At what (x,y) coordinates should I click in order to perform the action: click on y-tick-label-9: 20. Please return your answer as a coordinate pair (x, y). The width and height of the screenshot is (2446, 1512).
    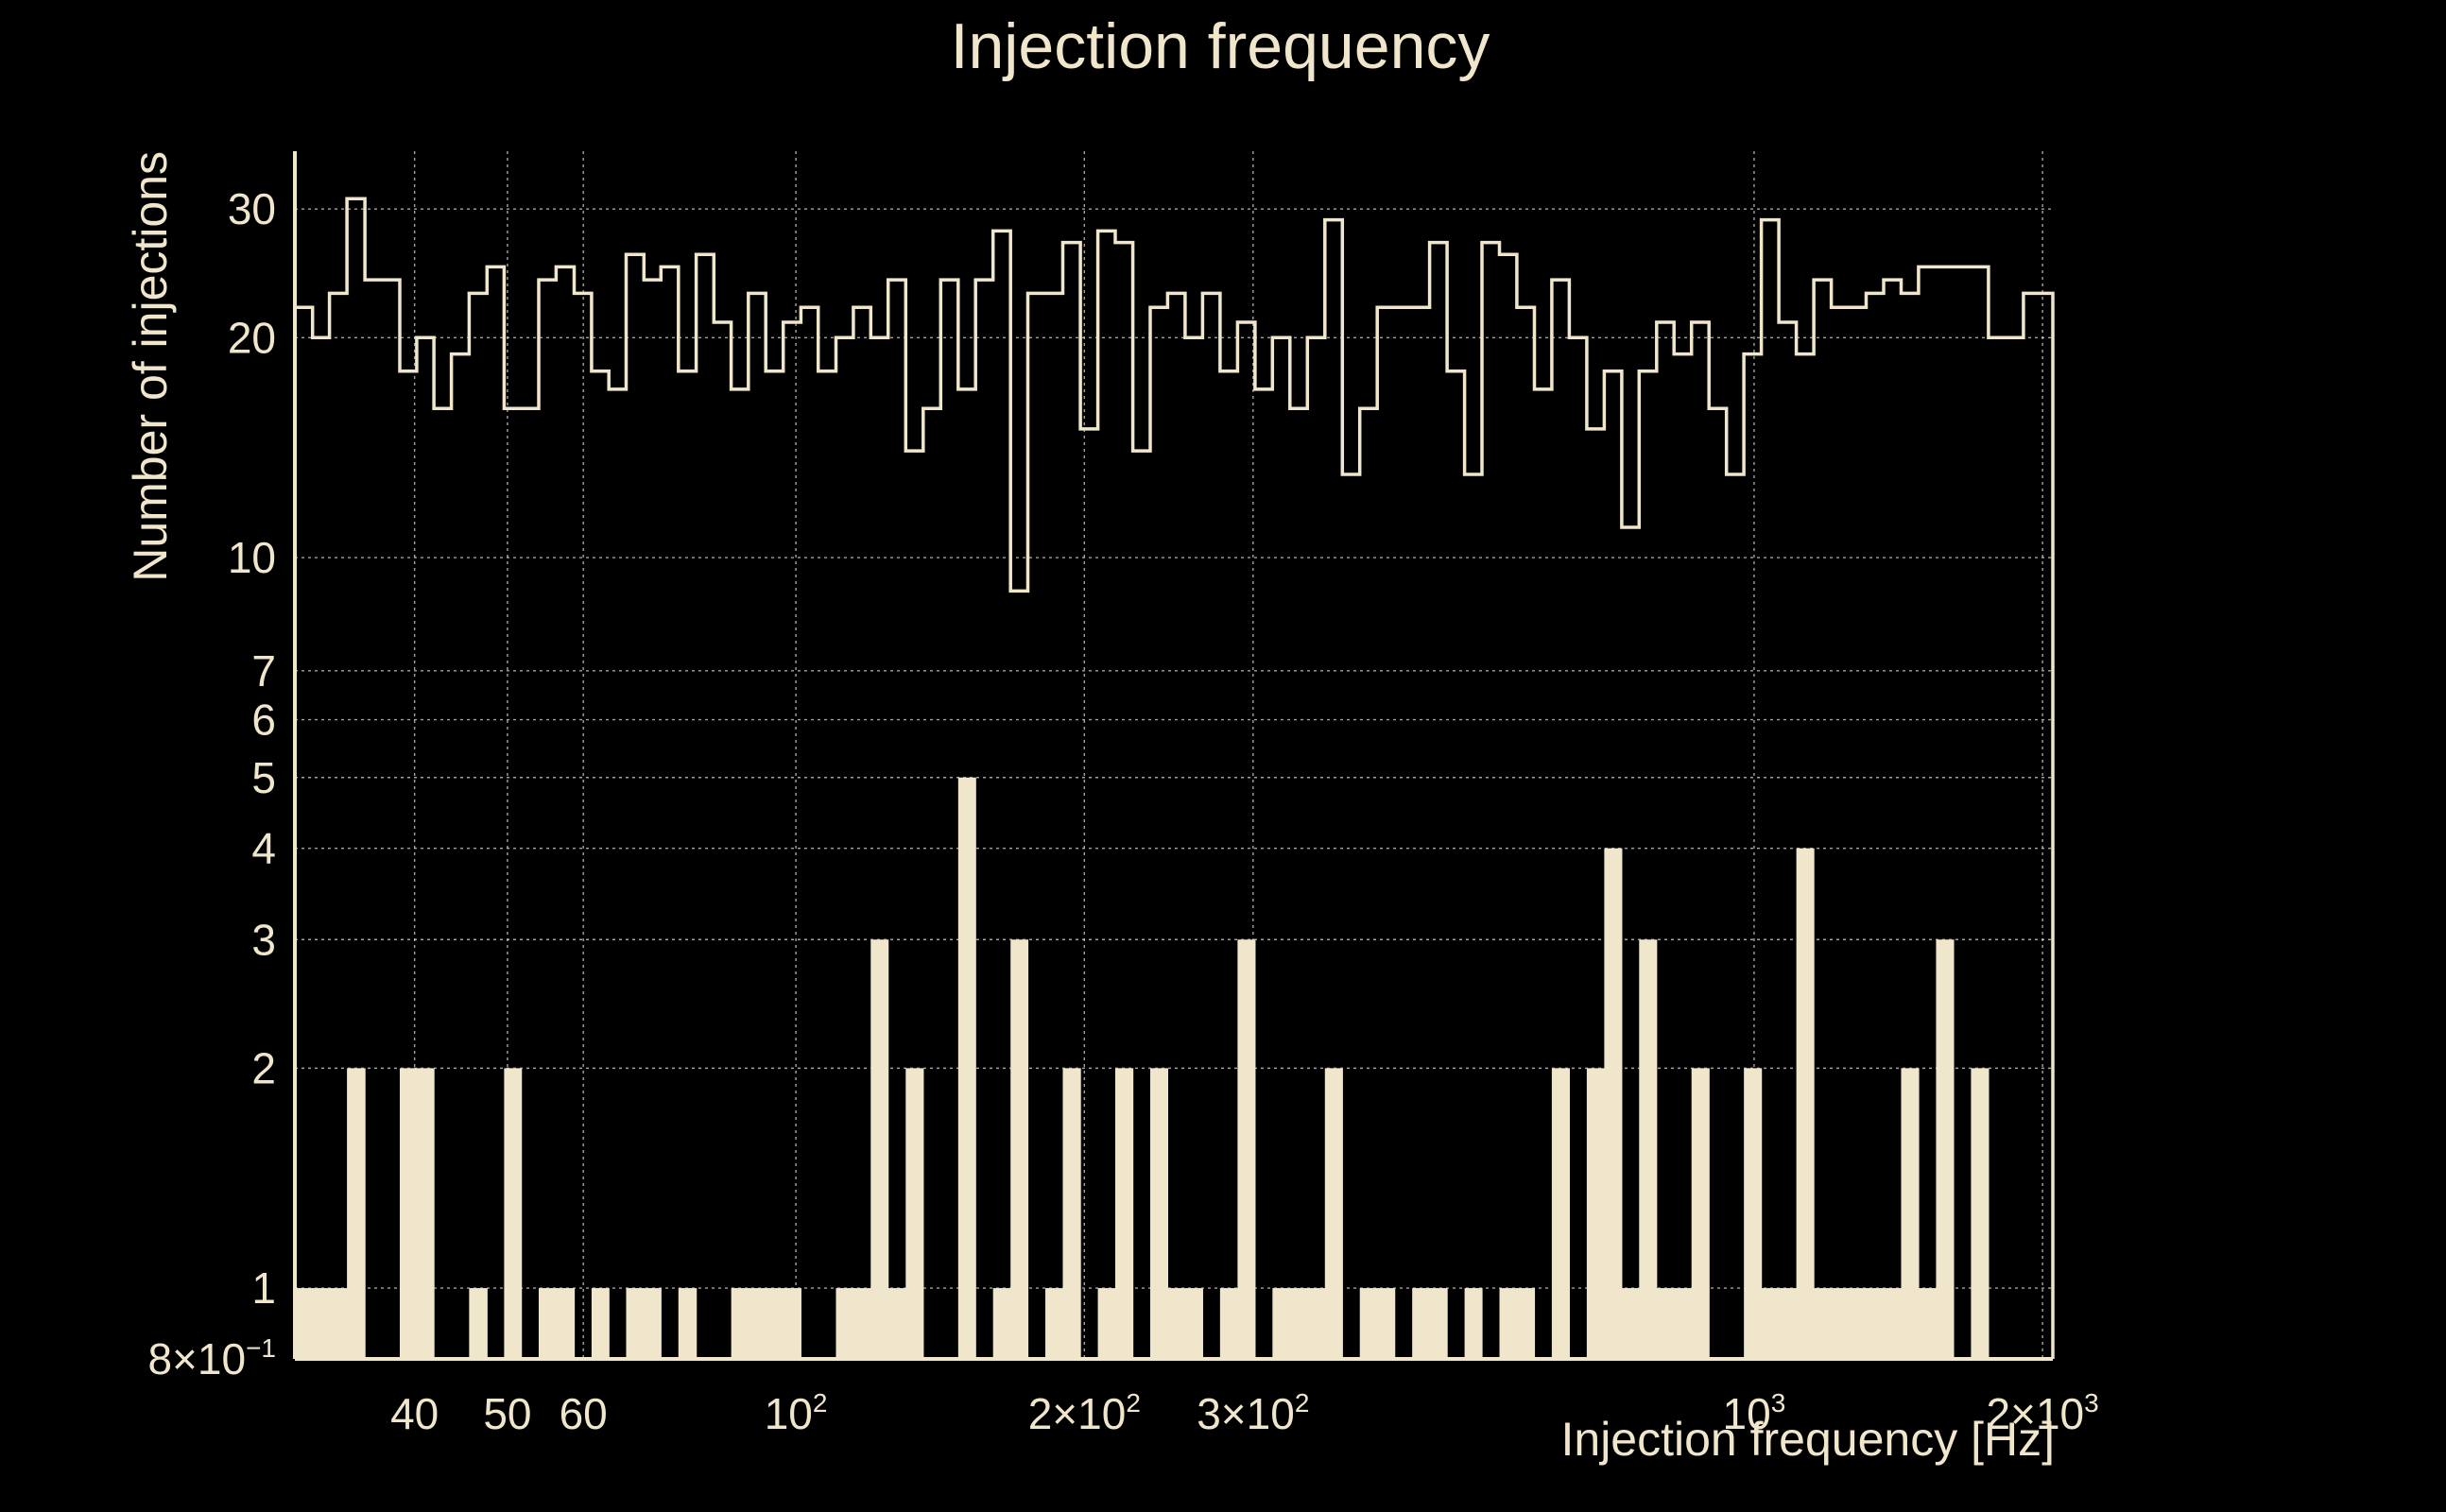
    Looking at the image, I should click on (252, 337).